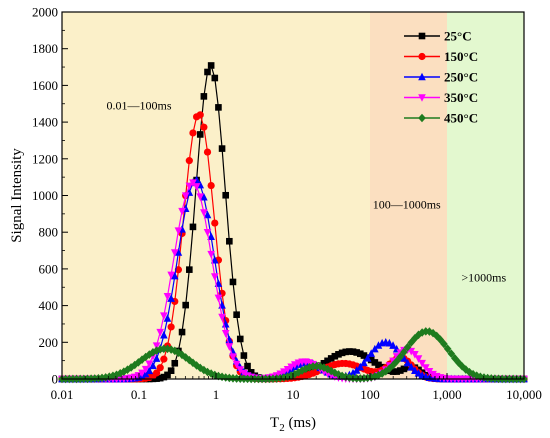  What do you see at coordinates (461, 97) in the screenshot?
I see `legend-label: 350°C` at bounding box center [461, 97].